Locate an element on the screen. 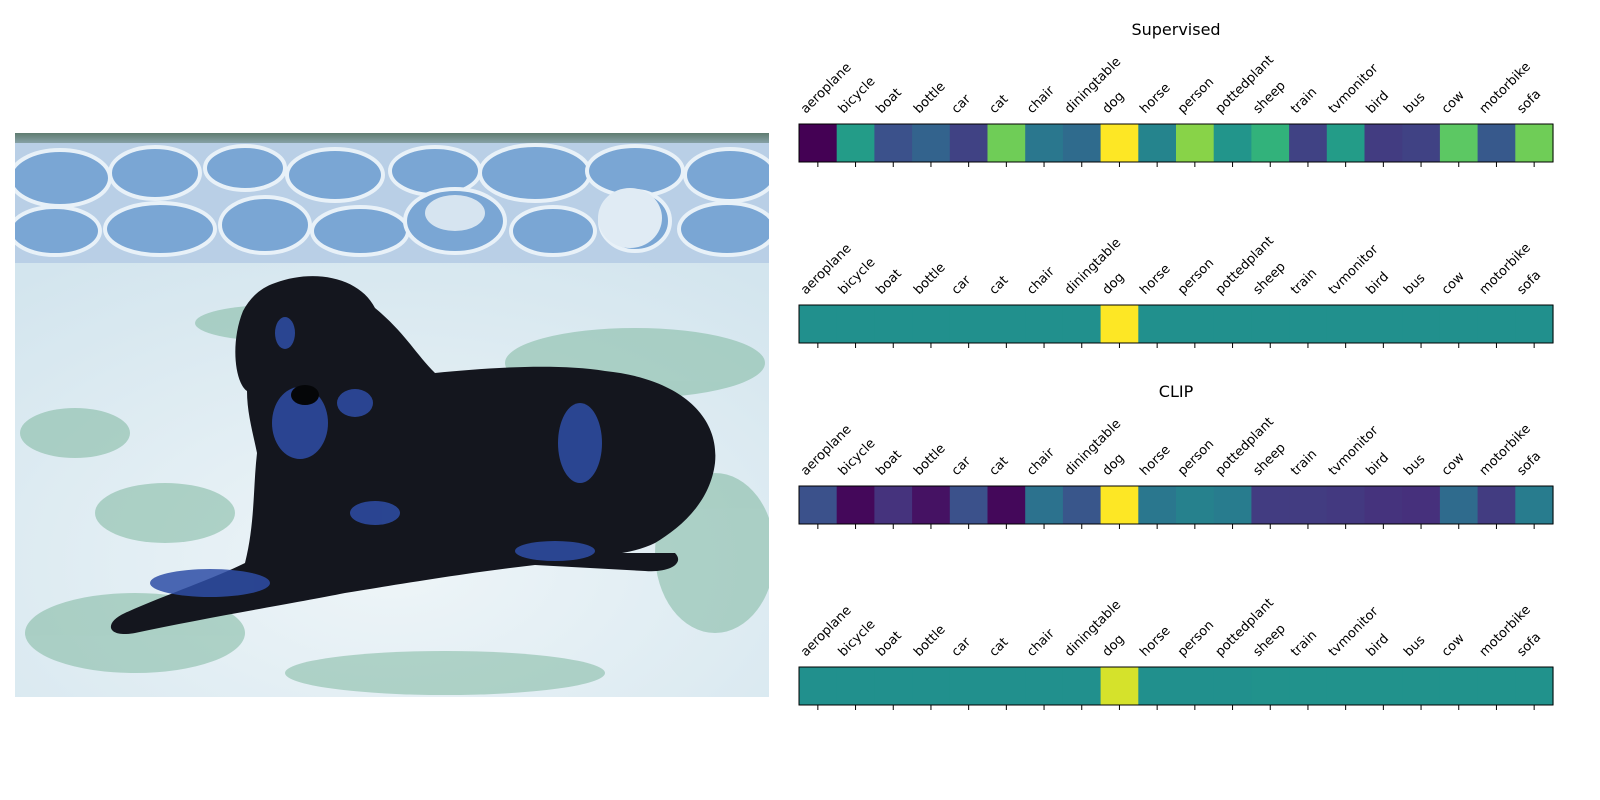 The width and height of the screenshot is (1600, 800). tick-label: chair is located at coordinates (1041, 281).